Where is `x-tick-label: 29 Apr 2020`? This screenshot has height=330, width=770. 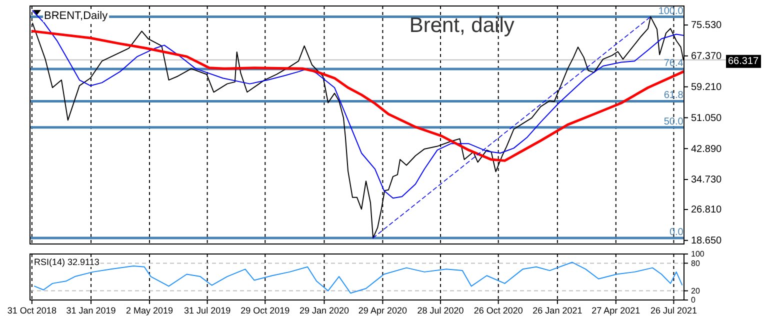 x-tick-label: 29 Apr 2020 is located at coordinates (382, 310).